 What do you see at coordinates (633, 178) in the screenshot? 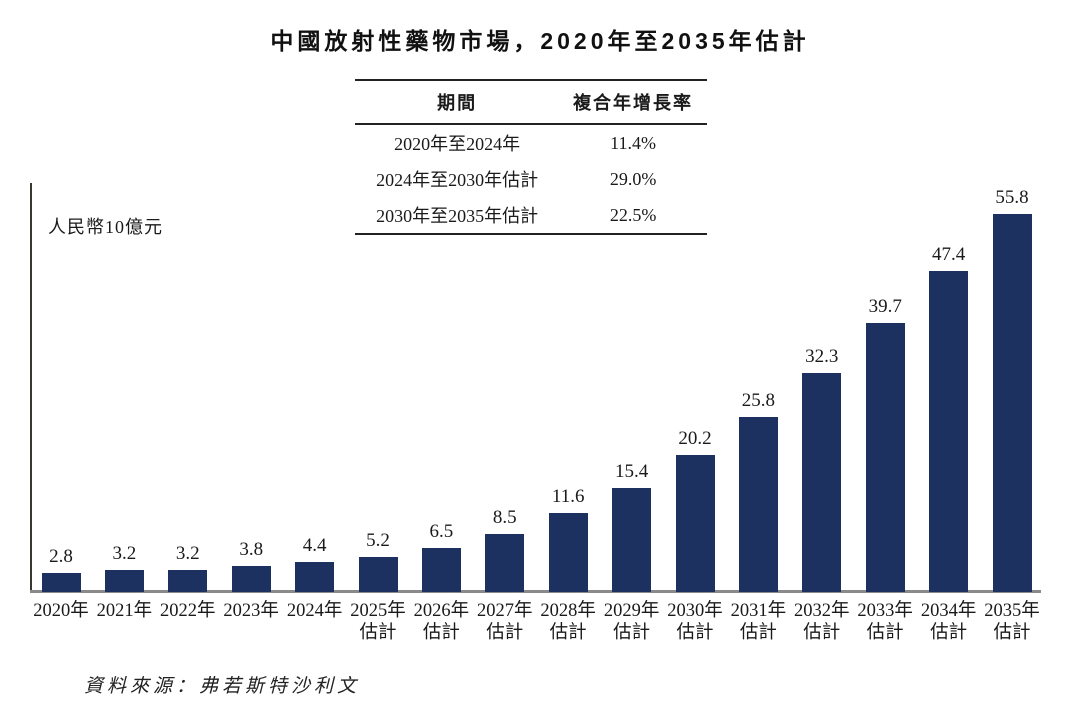
I see `cagr-value: 29.0%` at bounding box center [633, 178].